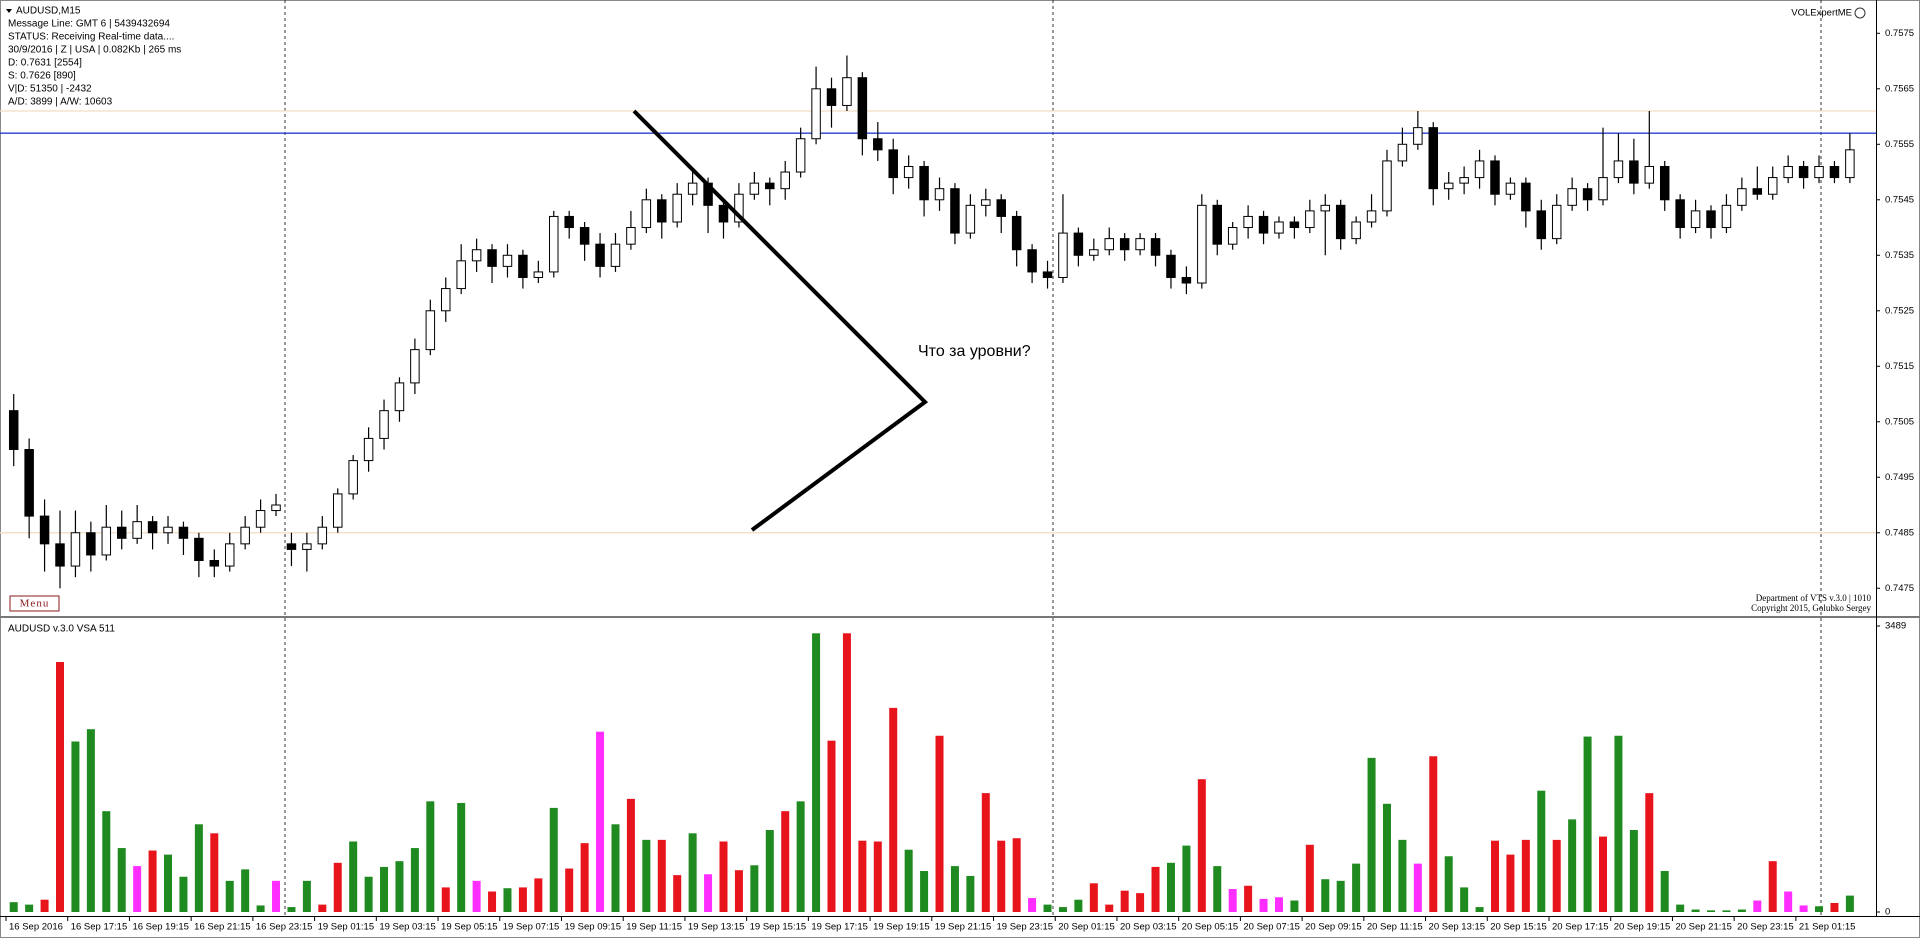 Image resolution: width=1920 pixels, height=938 pixels. What do you see at coordinates (9, 11) in the screenshot?
I see `dropdown-icon` at bounding box center [9, 11].